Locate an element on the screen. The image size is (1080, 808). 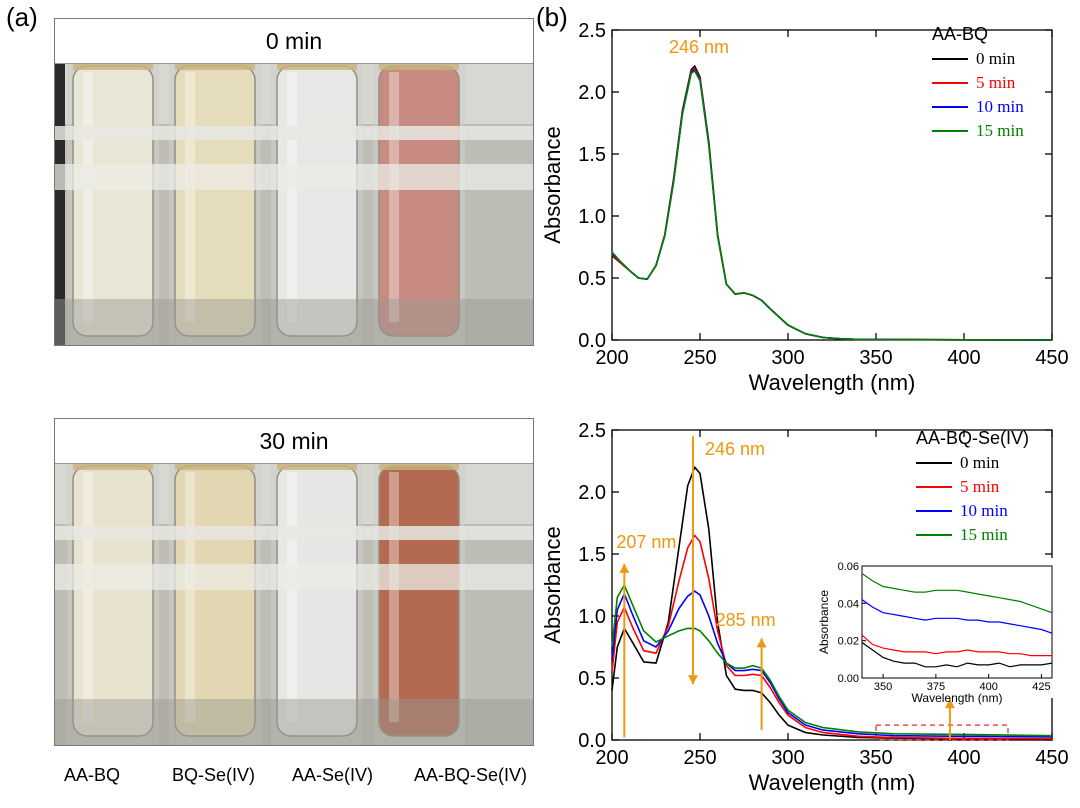
chart-top-xtick-label: 200 is located at coordinates (611, 358).